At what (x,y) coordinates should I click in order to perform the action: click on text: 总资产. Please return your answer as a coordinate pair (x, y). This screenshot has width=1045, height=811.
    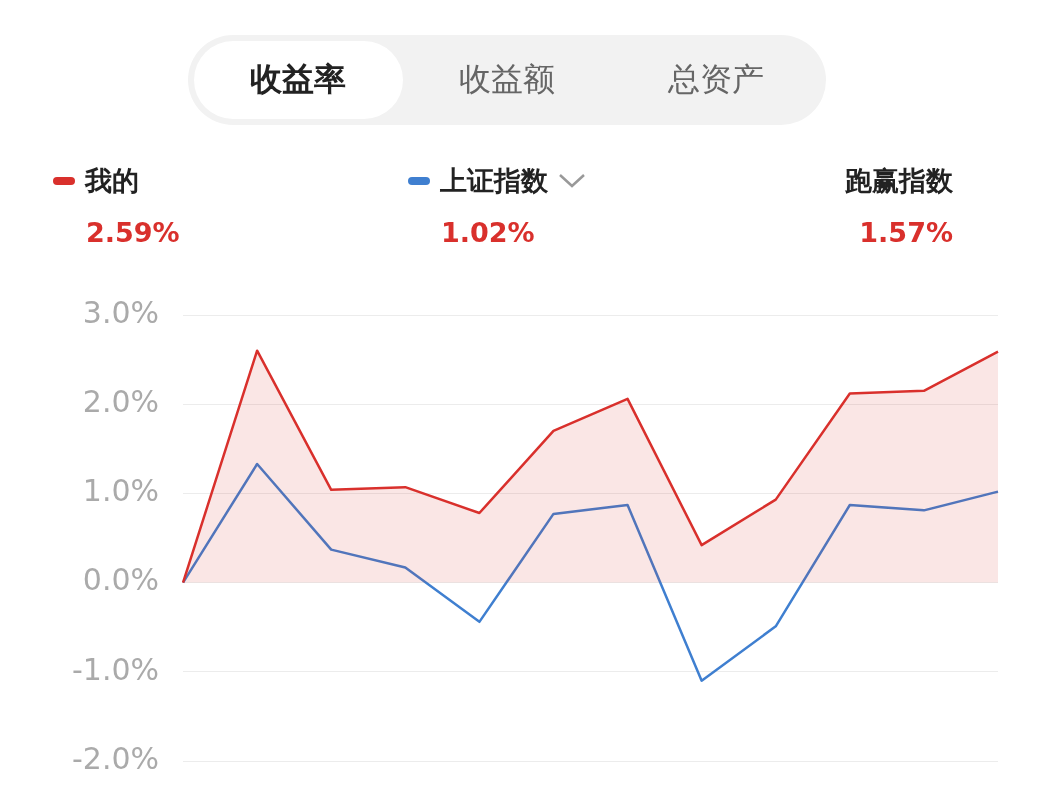
    Looking at the image, I should click on (715, 79).